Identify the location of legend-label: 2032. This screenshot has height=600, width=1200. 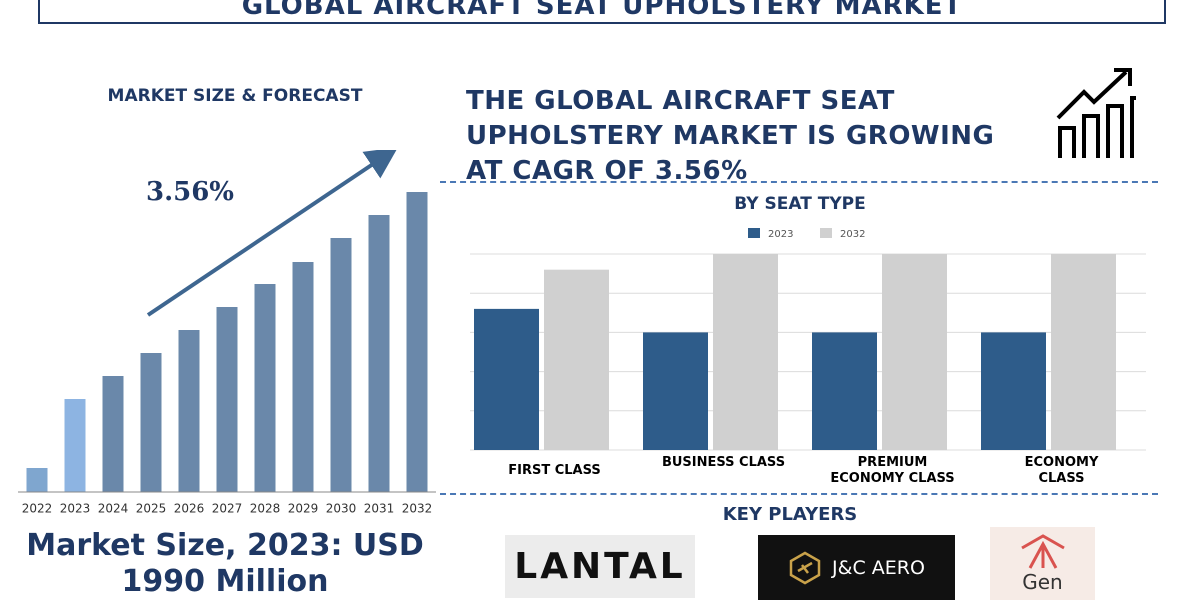
(852, 234).